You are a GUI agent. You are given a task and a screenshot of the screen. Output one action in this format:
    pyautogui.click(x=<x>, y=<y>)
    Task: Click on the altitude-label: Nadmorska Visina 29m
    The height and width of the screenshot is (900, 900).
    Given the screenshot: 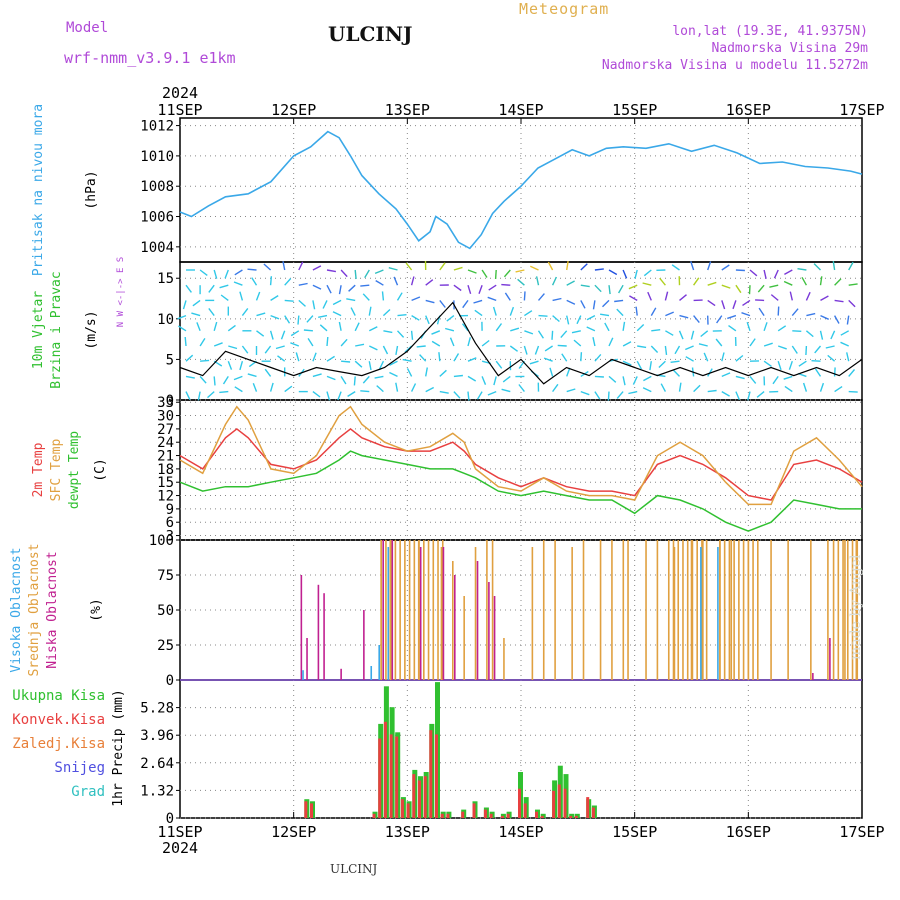 What is the action you would take?
    pyautogui.click(x=789, y=48)
    